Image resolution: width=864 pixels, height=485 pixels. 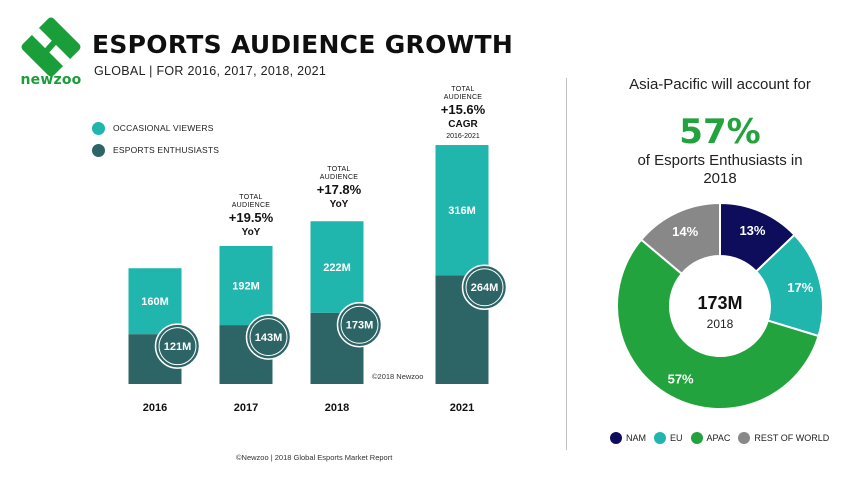 I want to click on donut-slice-label: 14%, so click(x=685, y=231).